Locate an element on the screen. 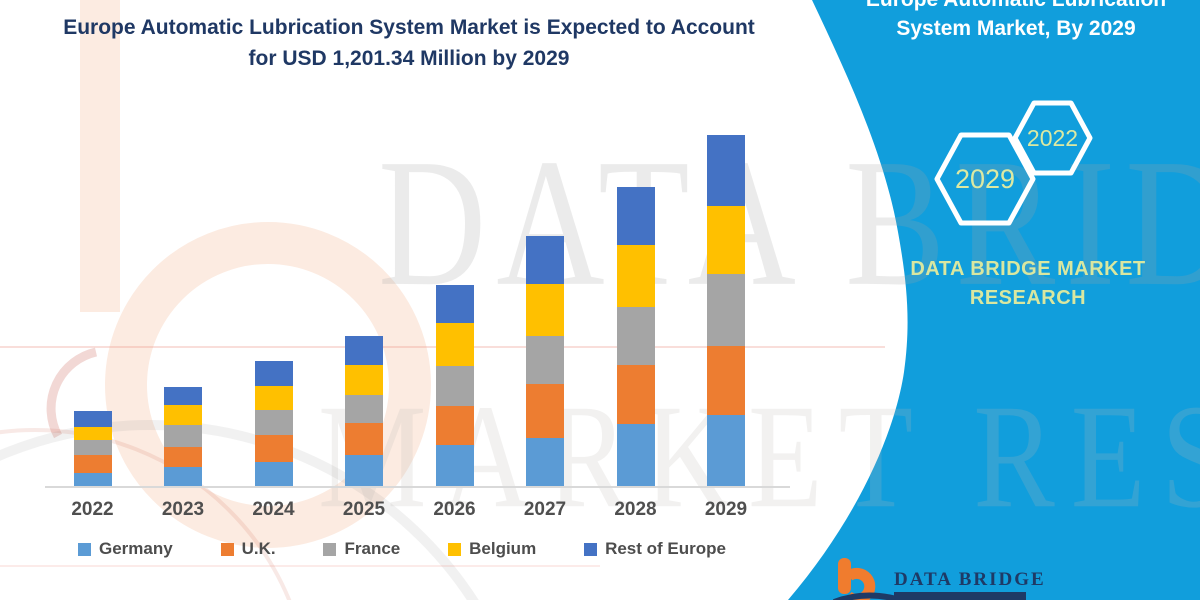 This screenshot has height=600, width=1200. stacked-bar-2022 is located at coordinates (92, 449).